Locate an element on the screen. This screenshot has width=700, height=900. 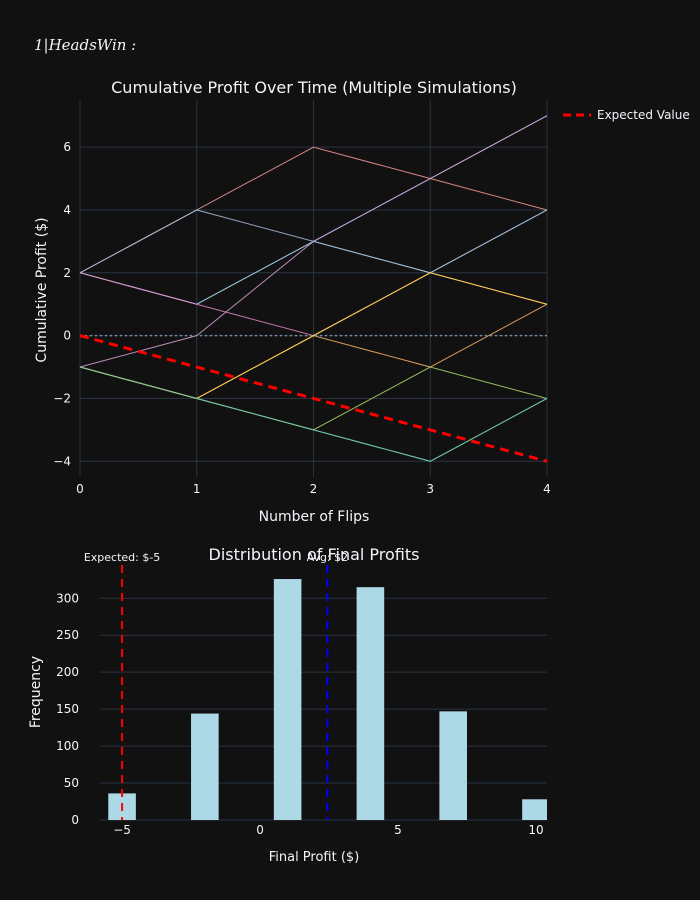
reference-line-label-2: Avg: $2 is located at coordinates (328, 557).